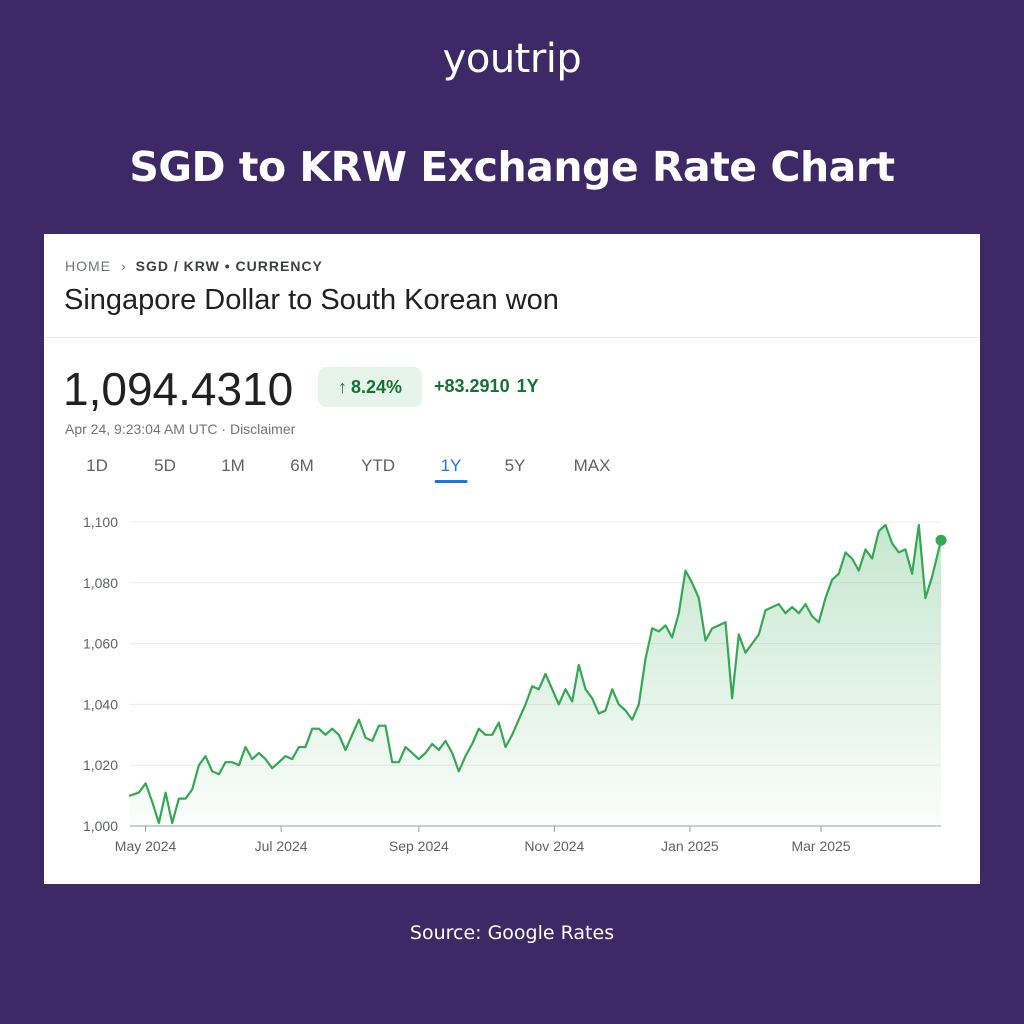  I want to click on tab-6m: 6M, so click(302, 465).